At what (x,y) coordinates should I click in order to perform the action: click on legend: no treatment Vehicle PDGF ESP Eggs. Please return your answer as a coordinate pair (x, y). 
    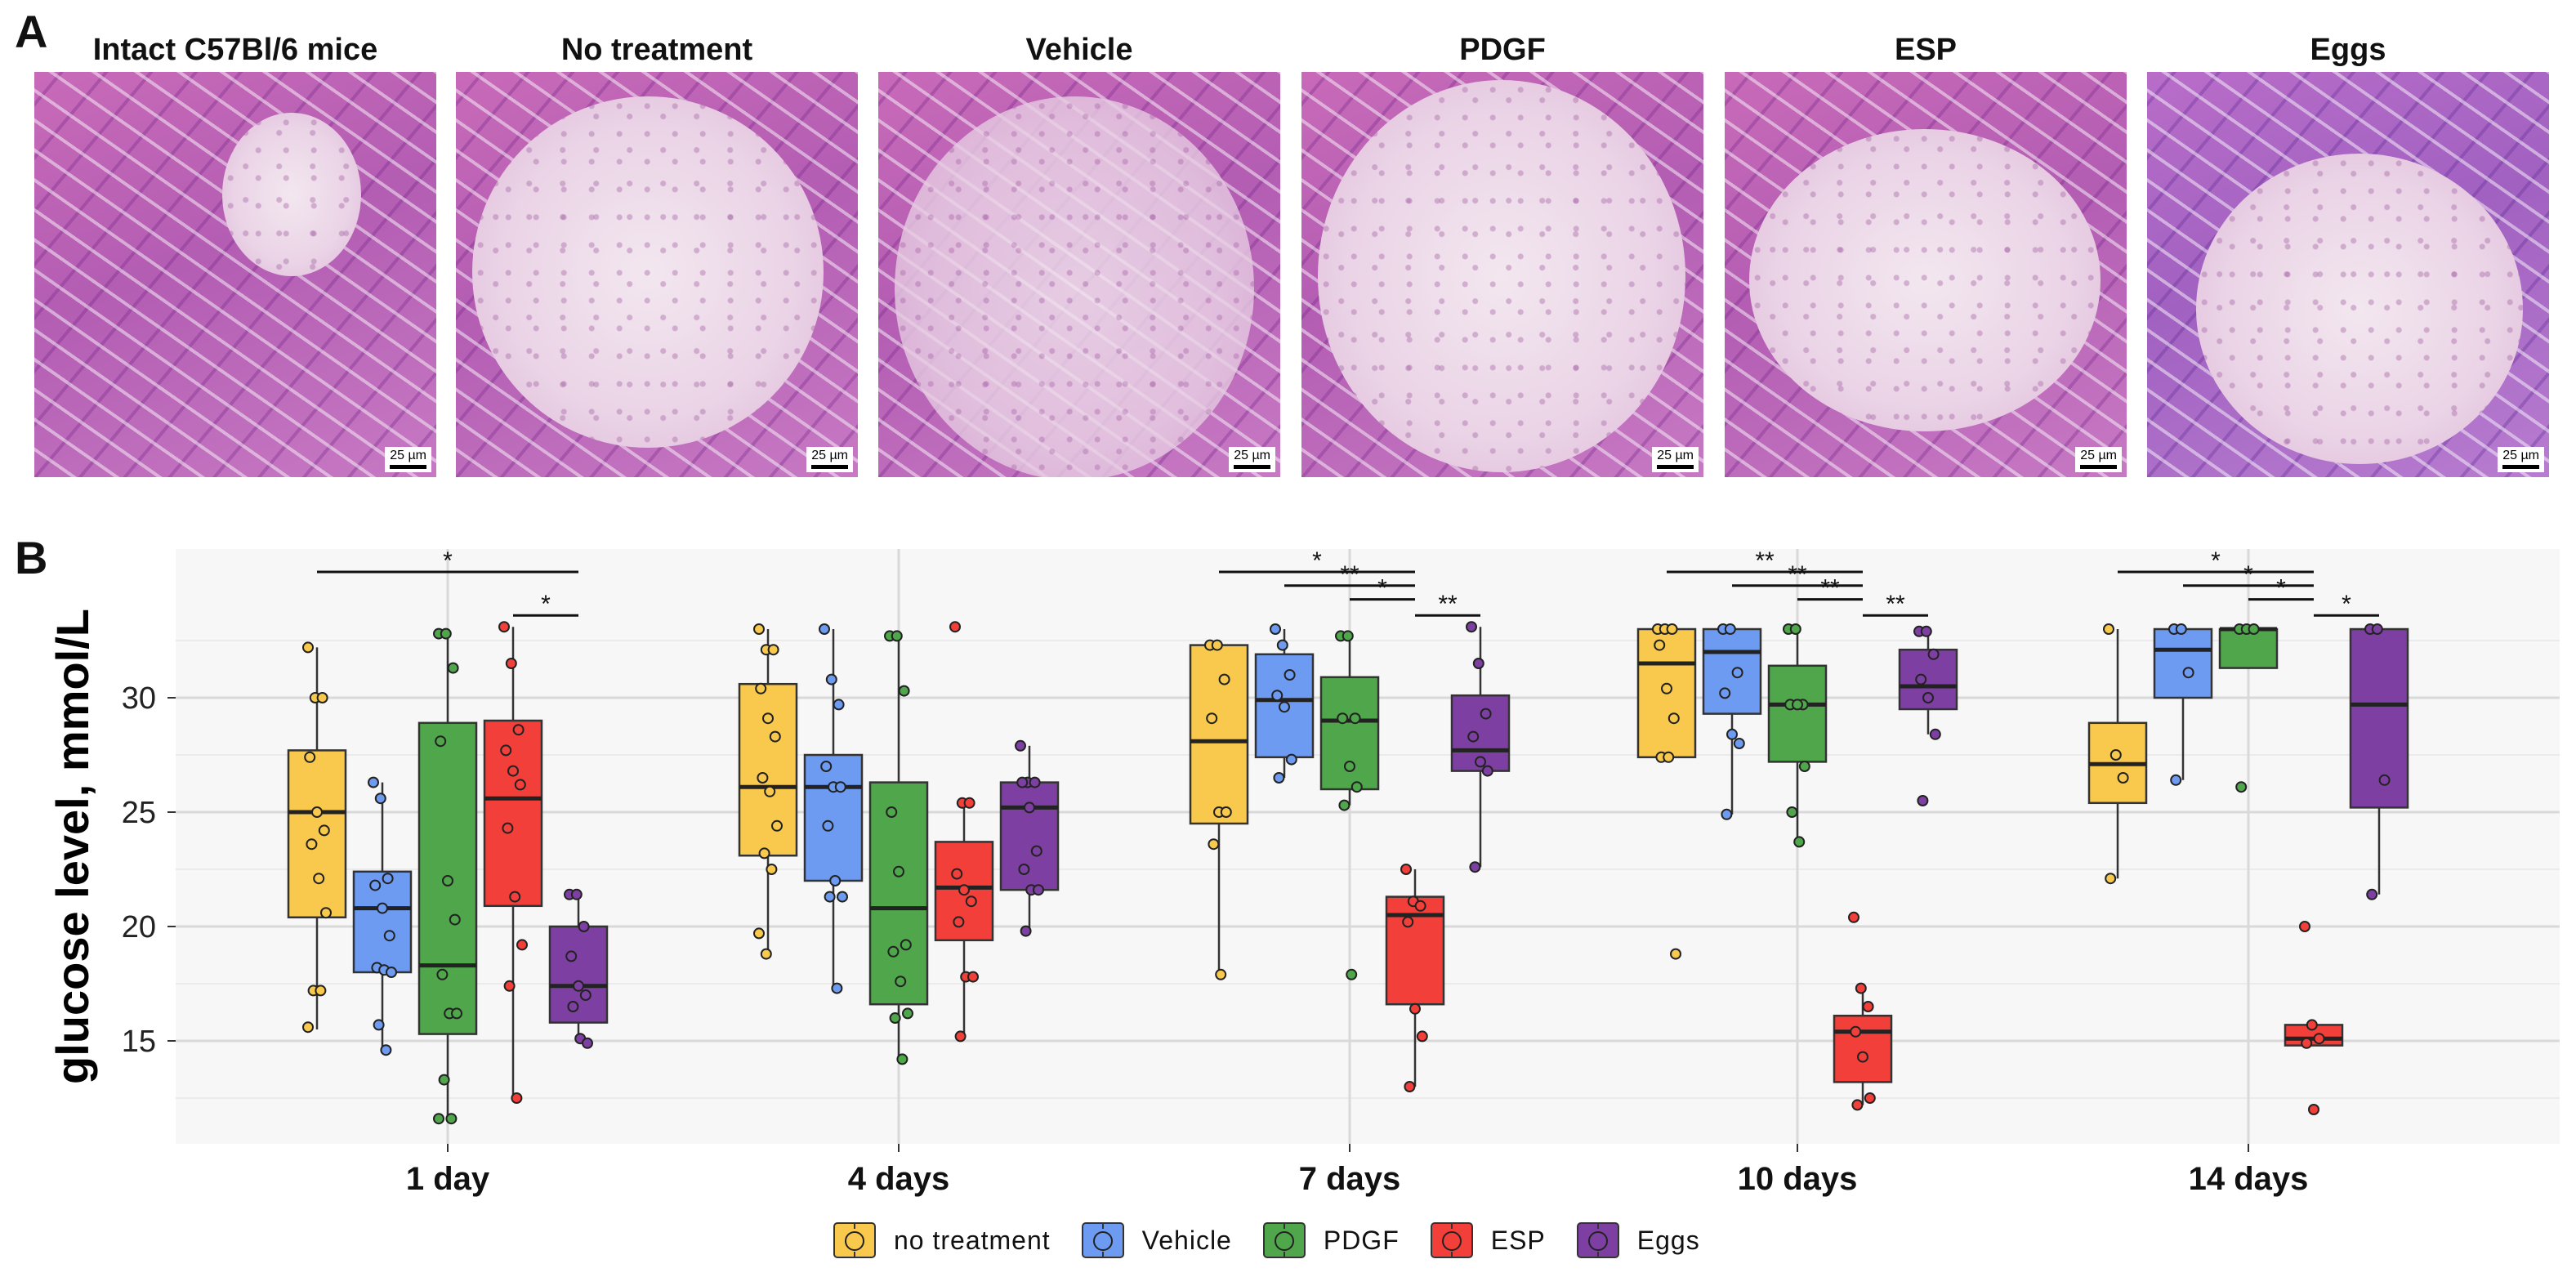
    Looking at the image, I should click on (1282, 1240).